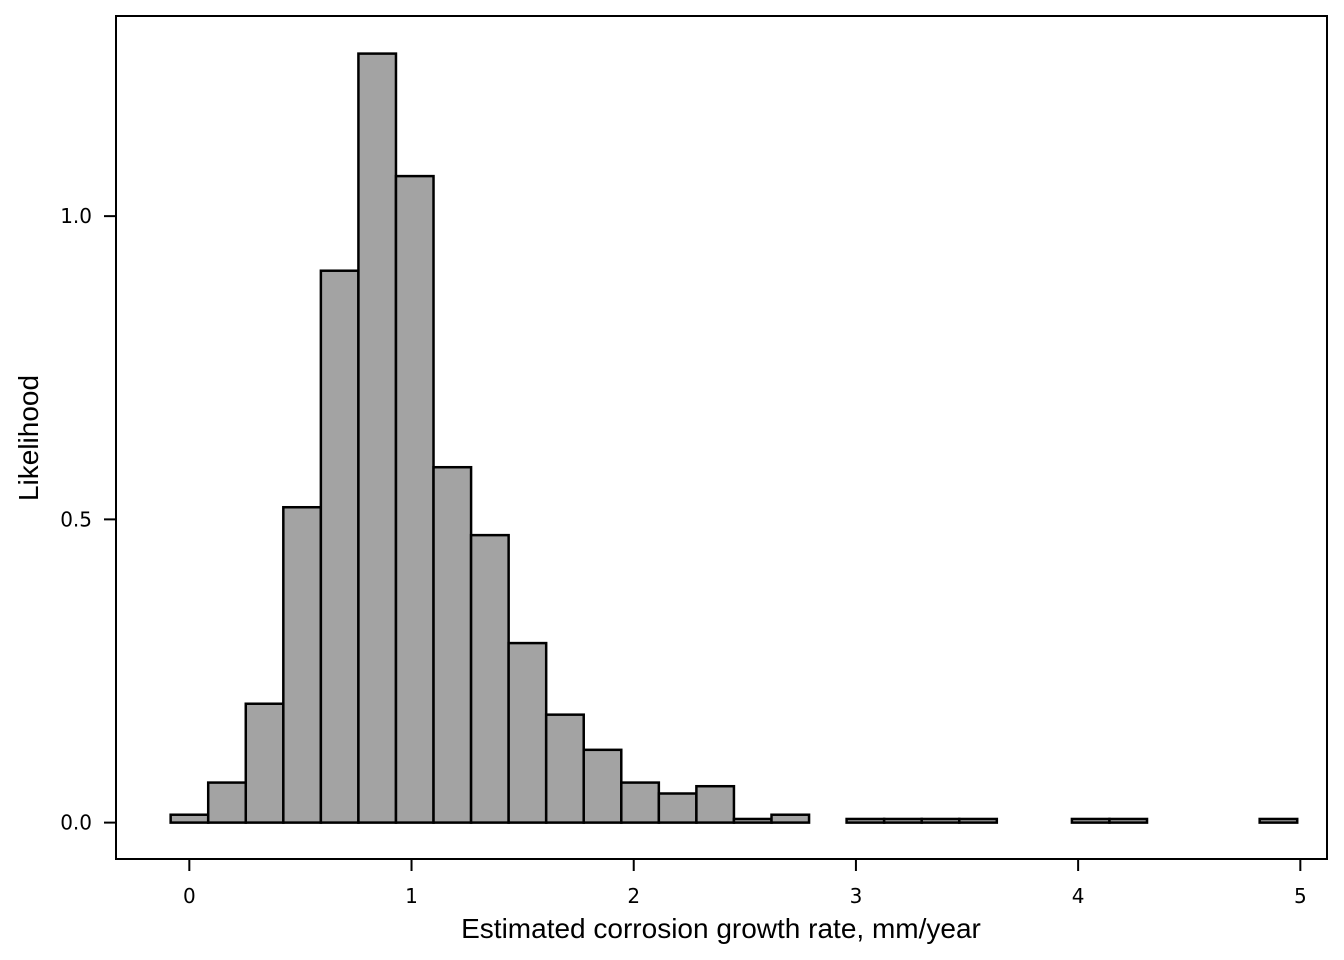 The width and height of the screenshot is (1344, 960). I want to click on y-axis: 0.0 0.5 1.0, so click(88, 519).